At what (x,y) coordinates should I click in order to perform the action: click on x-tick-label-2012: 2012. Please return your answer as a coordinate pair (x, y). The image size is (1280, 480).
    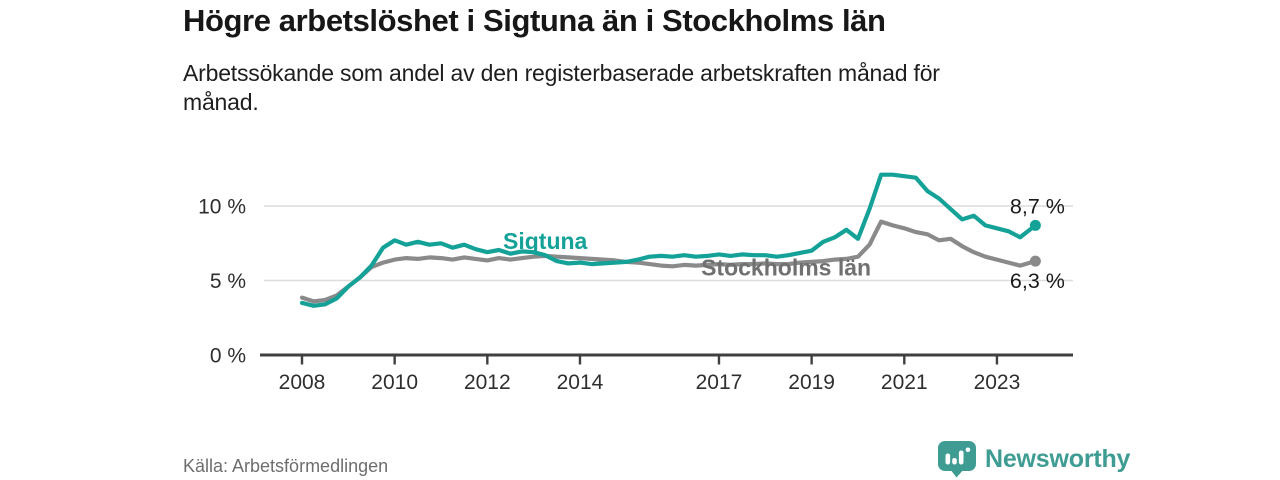
    Looking at the image, I should click on (487, 382).